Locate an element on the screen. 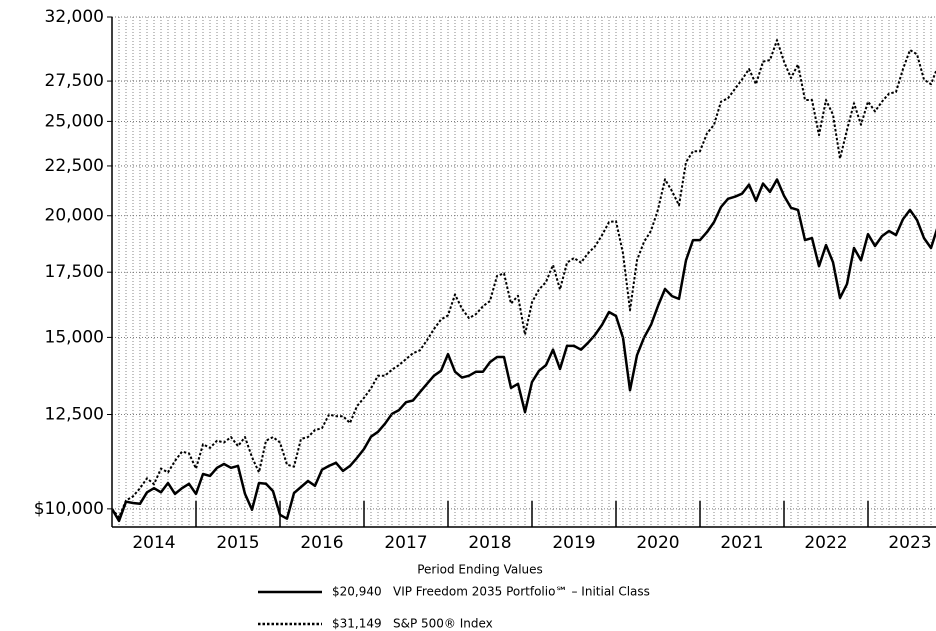 The height and width of the screenshot is (631, 936). x-tick-label: 2017 is located at coordinates (405, 543).